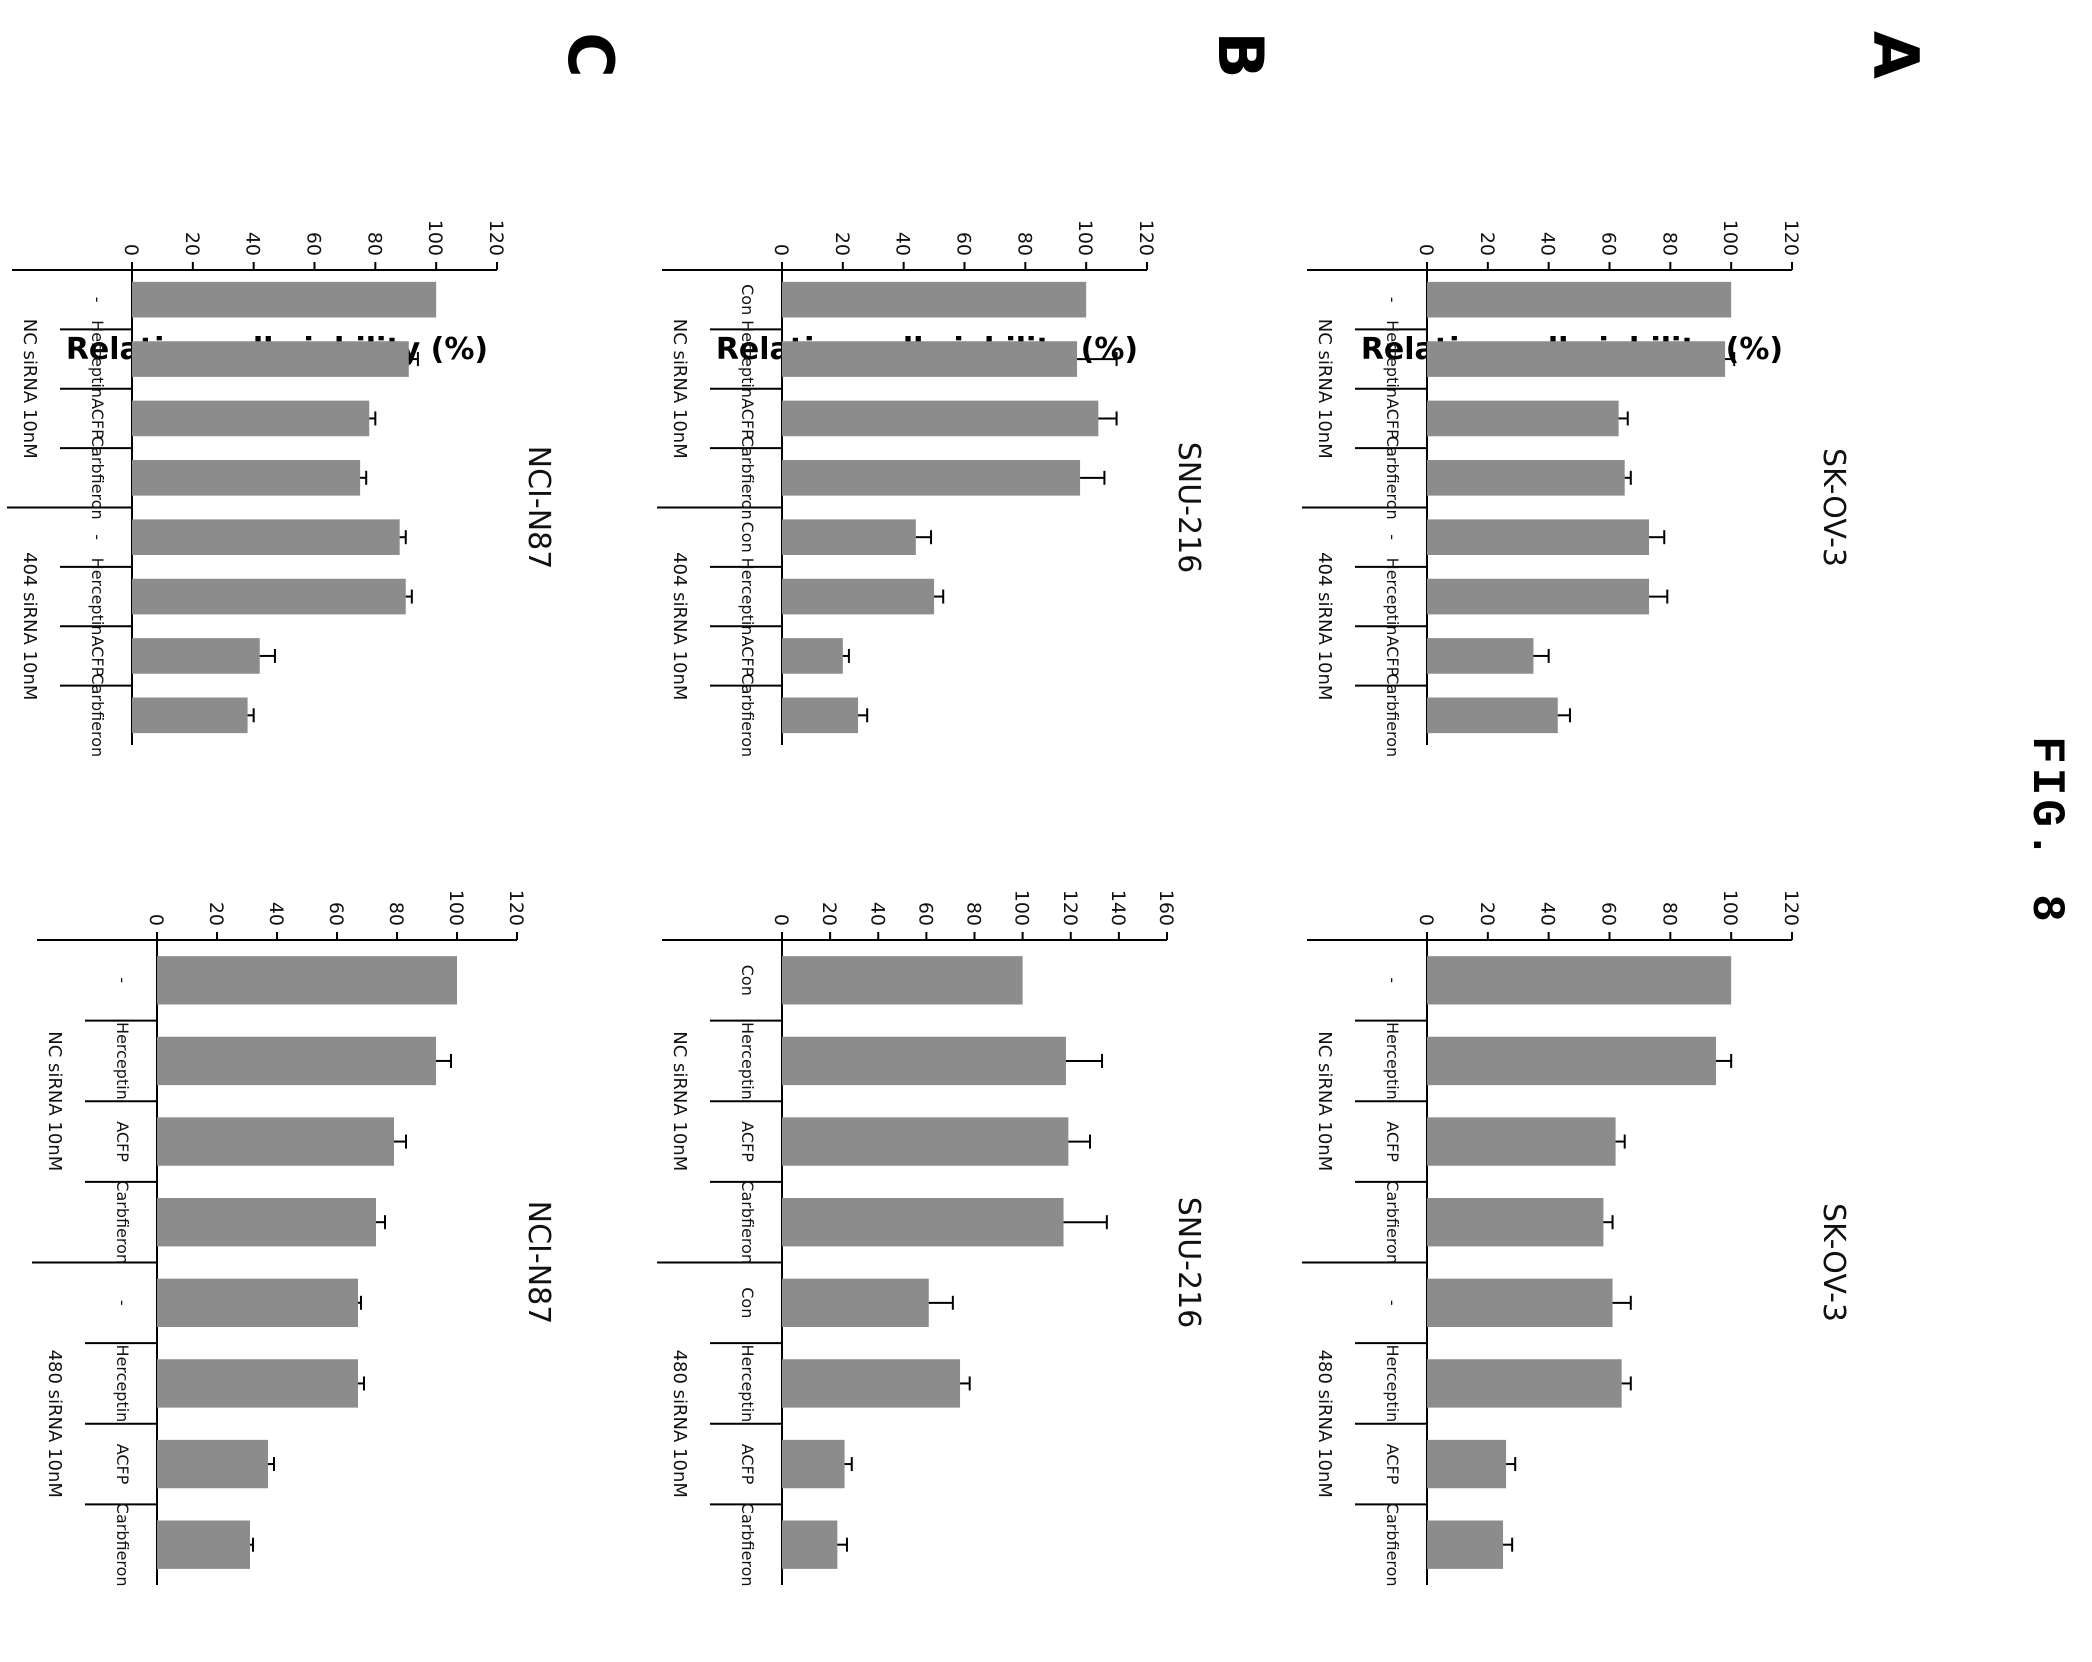 The image size is (2092, 1662). Describe the element at coordinates (747, 537) in the screenshot. I see `category-label: Con` at that location.